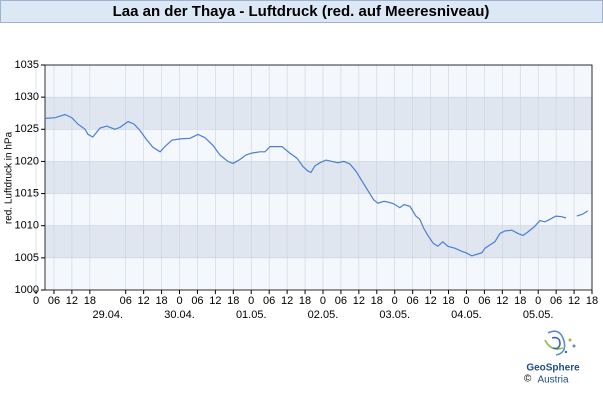 The width and height of the screenshot is (603, 400). Describe the element at coordinates (538, 315) in the screenshot. I see `date-label: 05.05.` at that location.